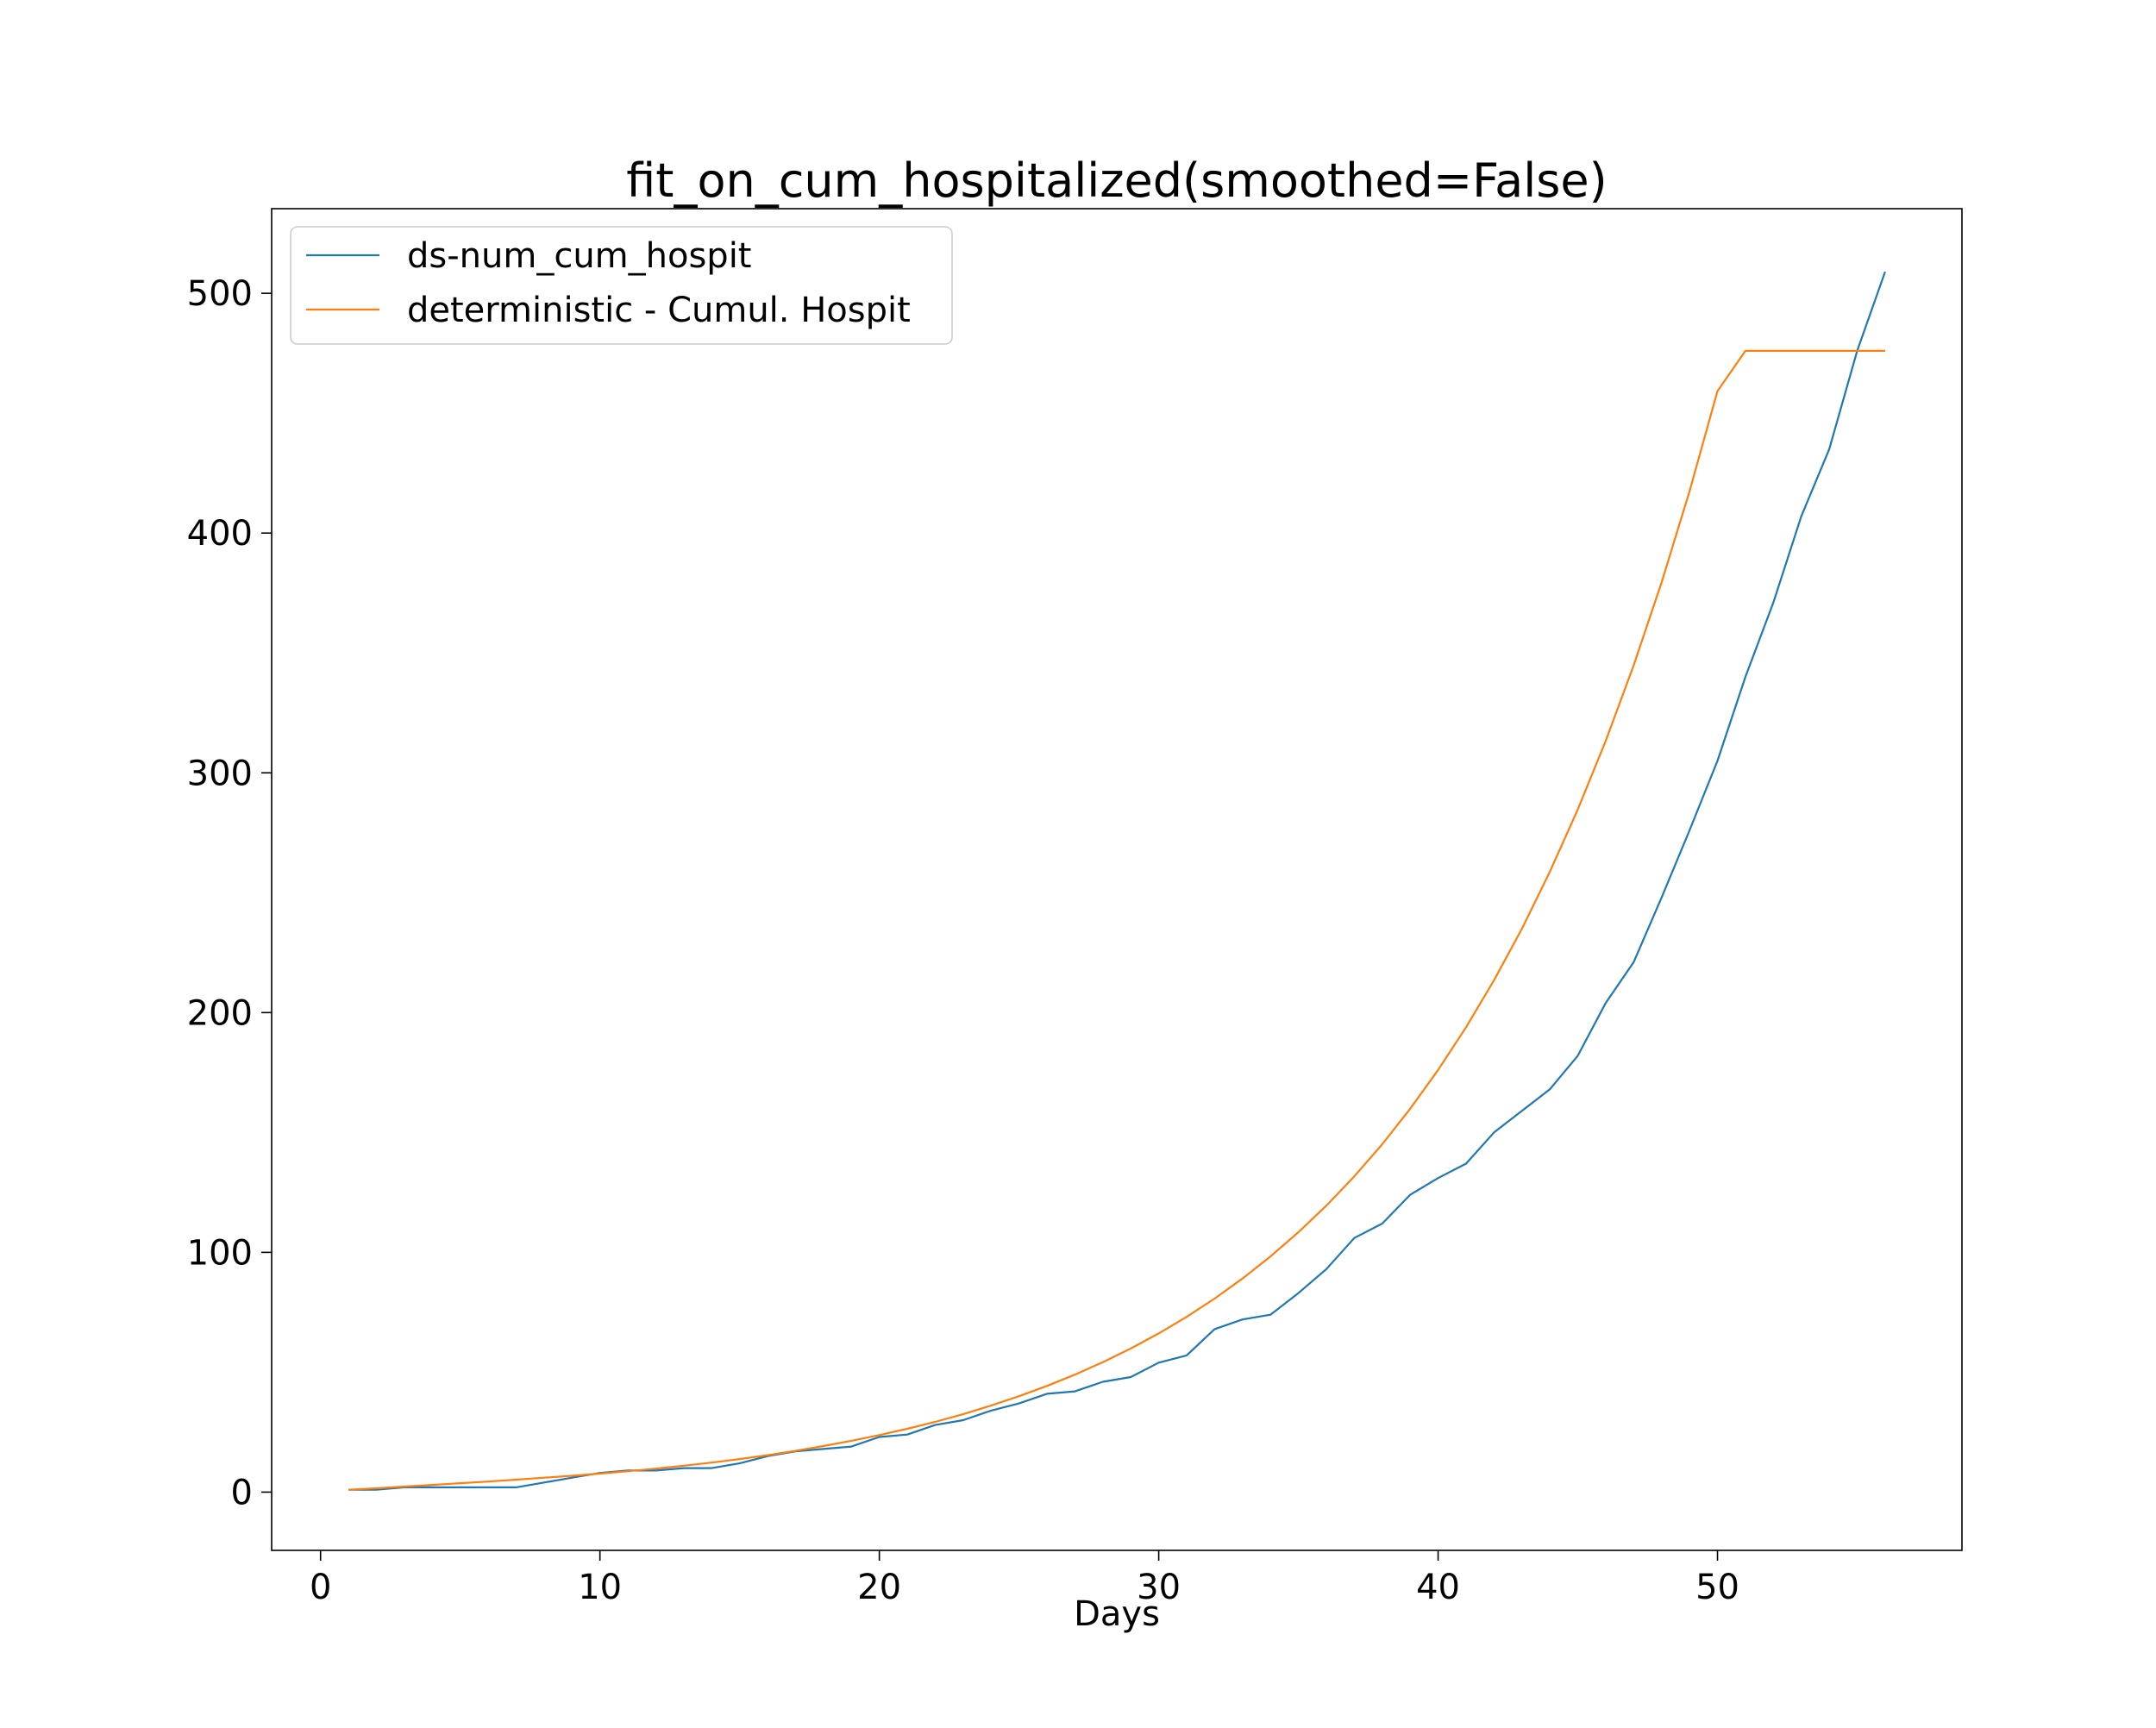 The height and width of the screenshot is (1728, 2156). What do you see at coordinates (1117, 1614) in the screenshot?
I see `x-axis-label: Days` at bounding box center [1117, 1614].